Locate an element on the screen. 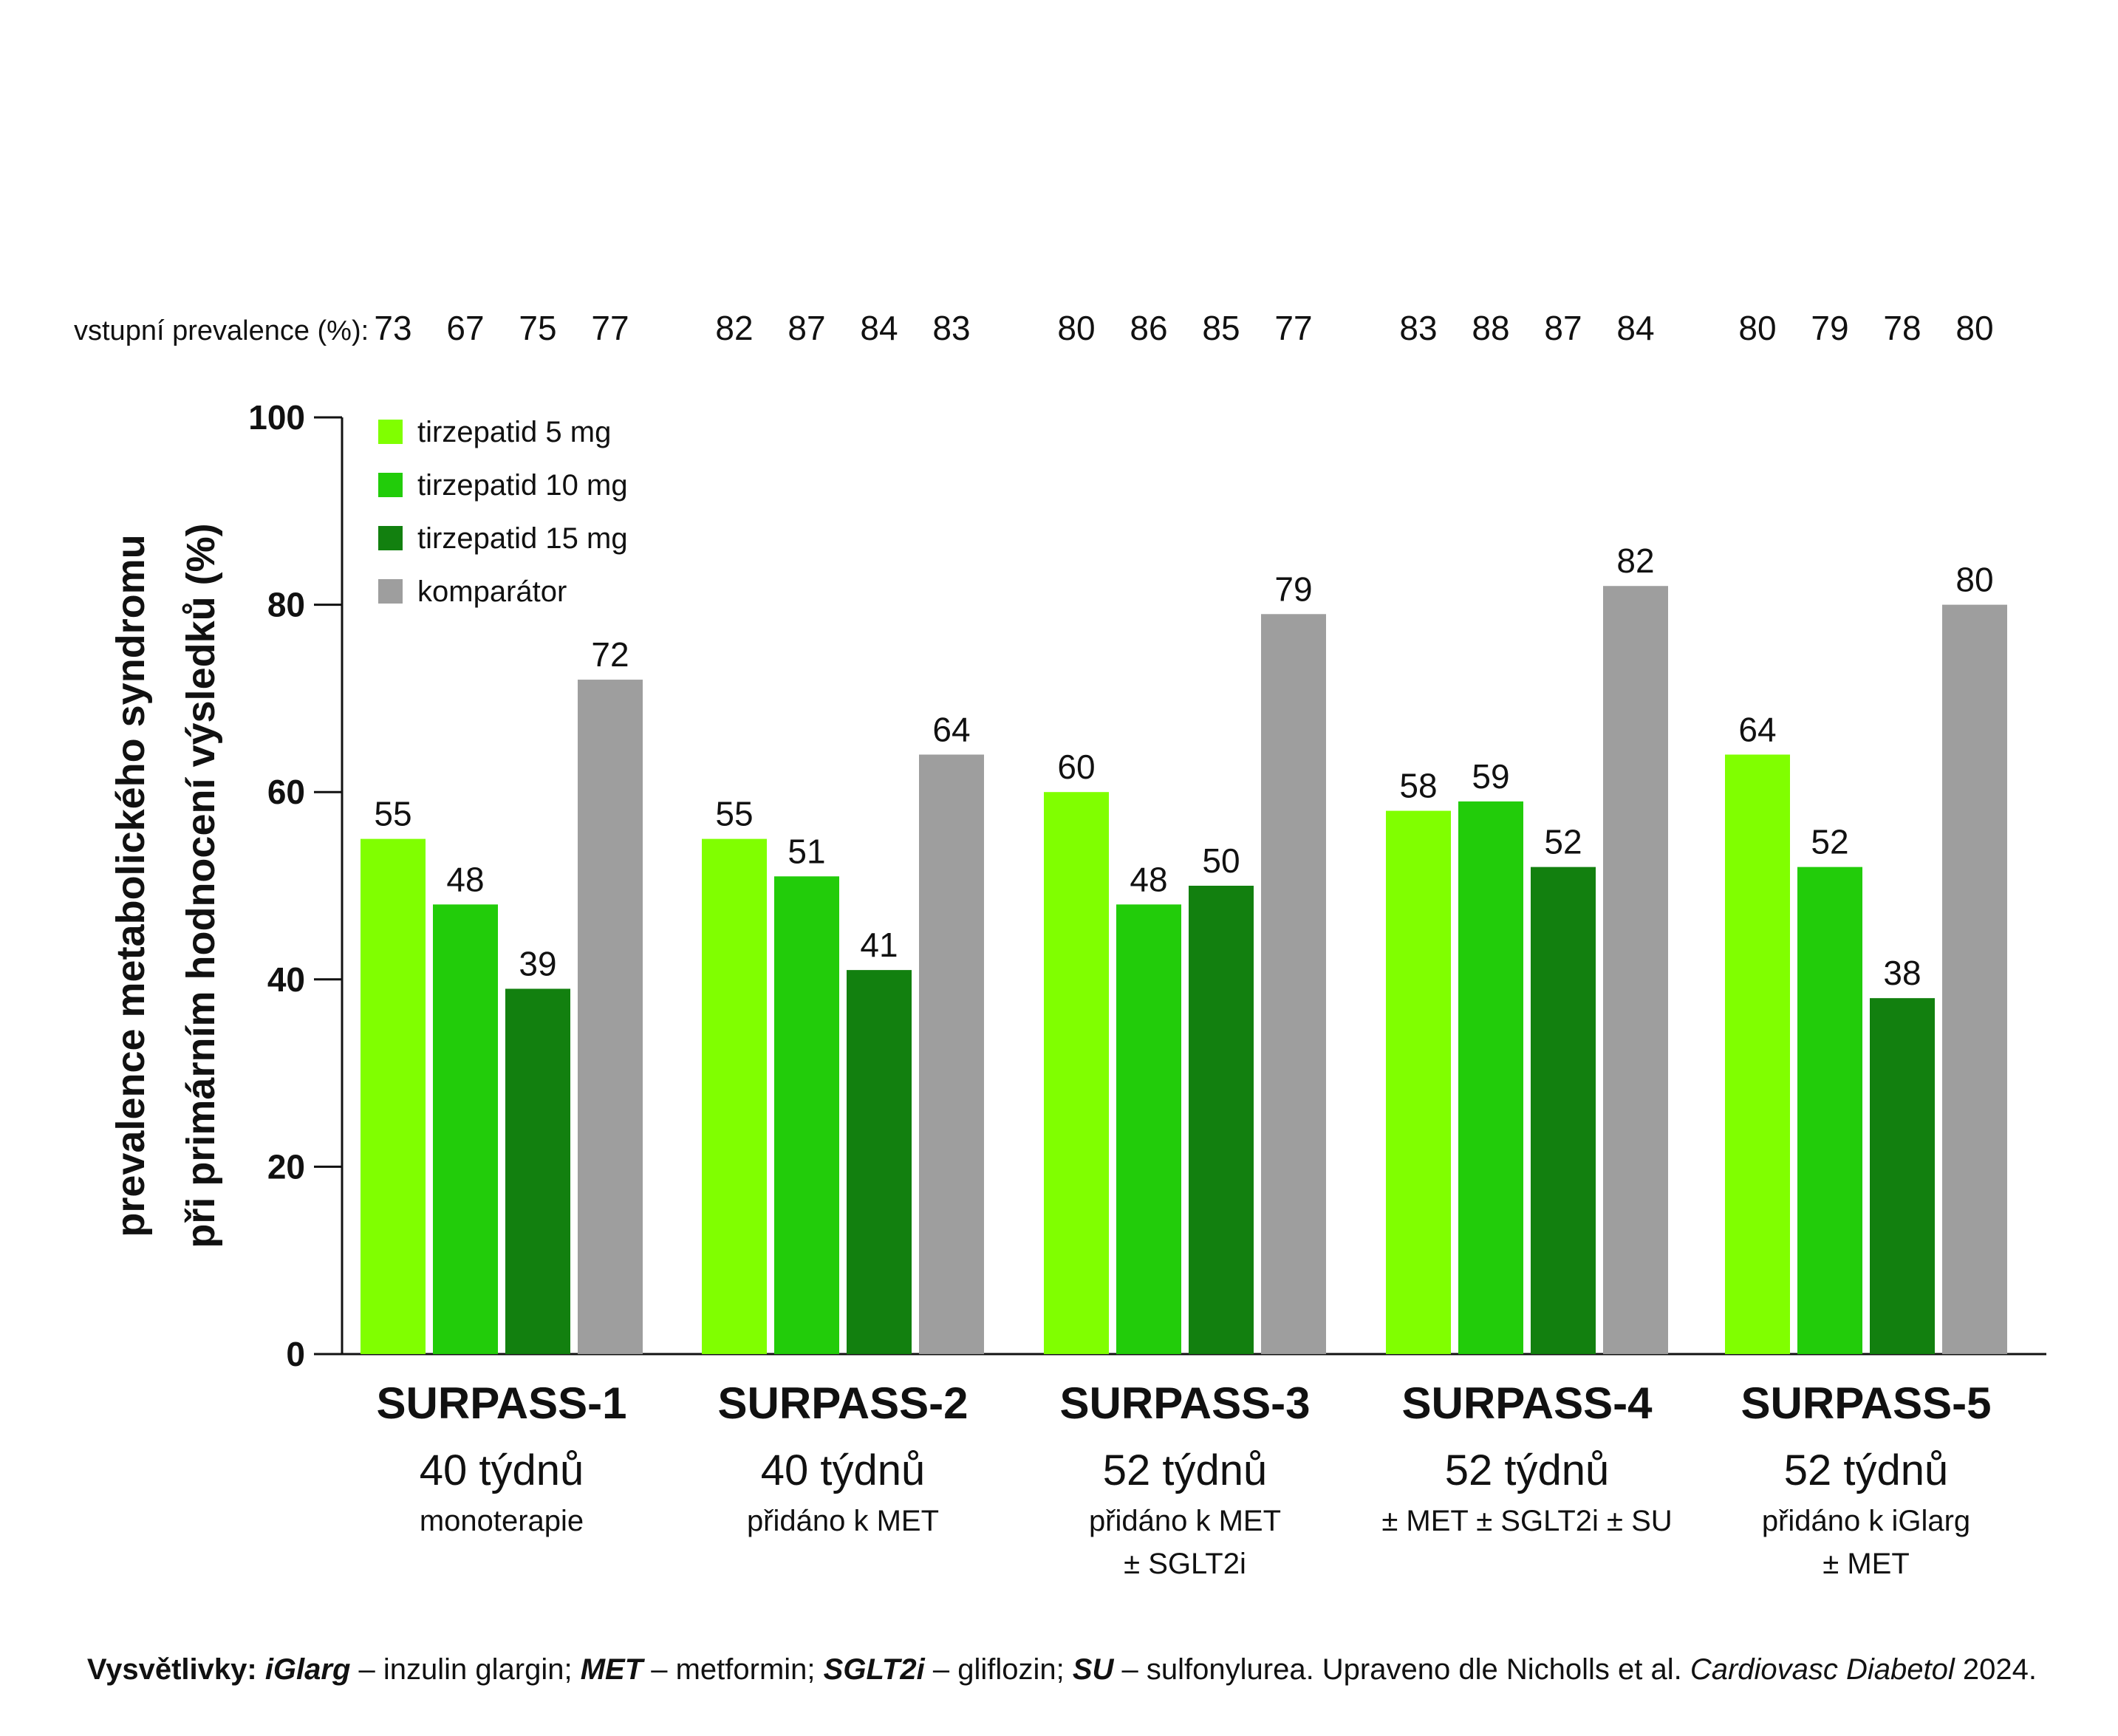 Image resolution: width=2118 pixels, height=1736 pixels. legend-label: tirzepatid 10 mg is located at coordinates (523, 485).